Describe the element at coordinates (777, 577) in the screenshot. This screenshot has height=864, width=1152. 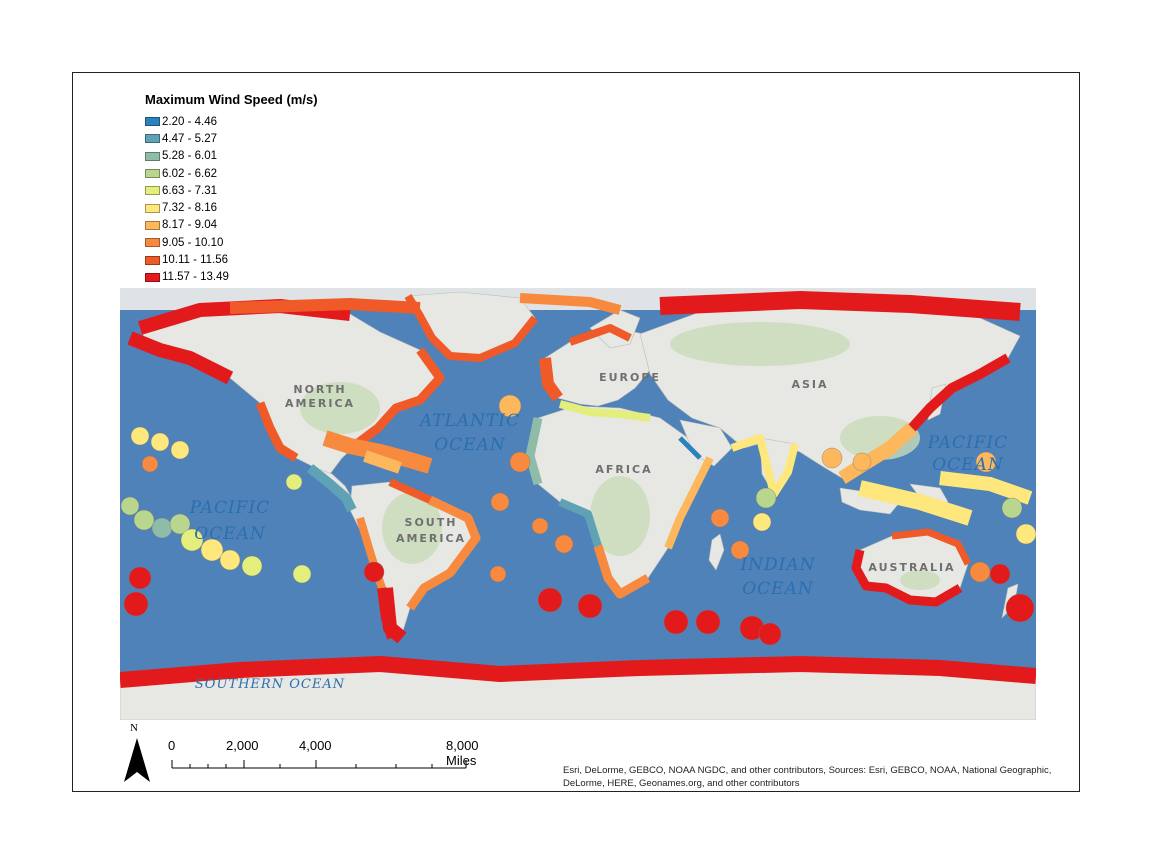
I see `label-indian-ocean: INDIAN OCEAN` at that location.